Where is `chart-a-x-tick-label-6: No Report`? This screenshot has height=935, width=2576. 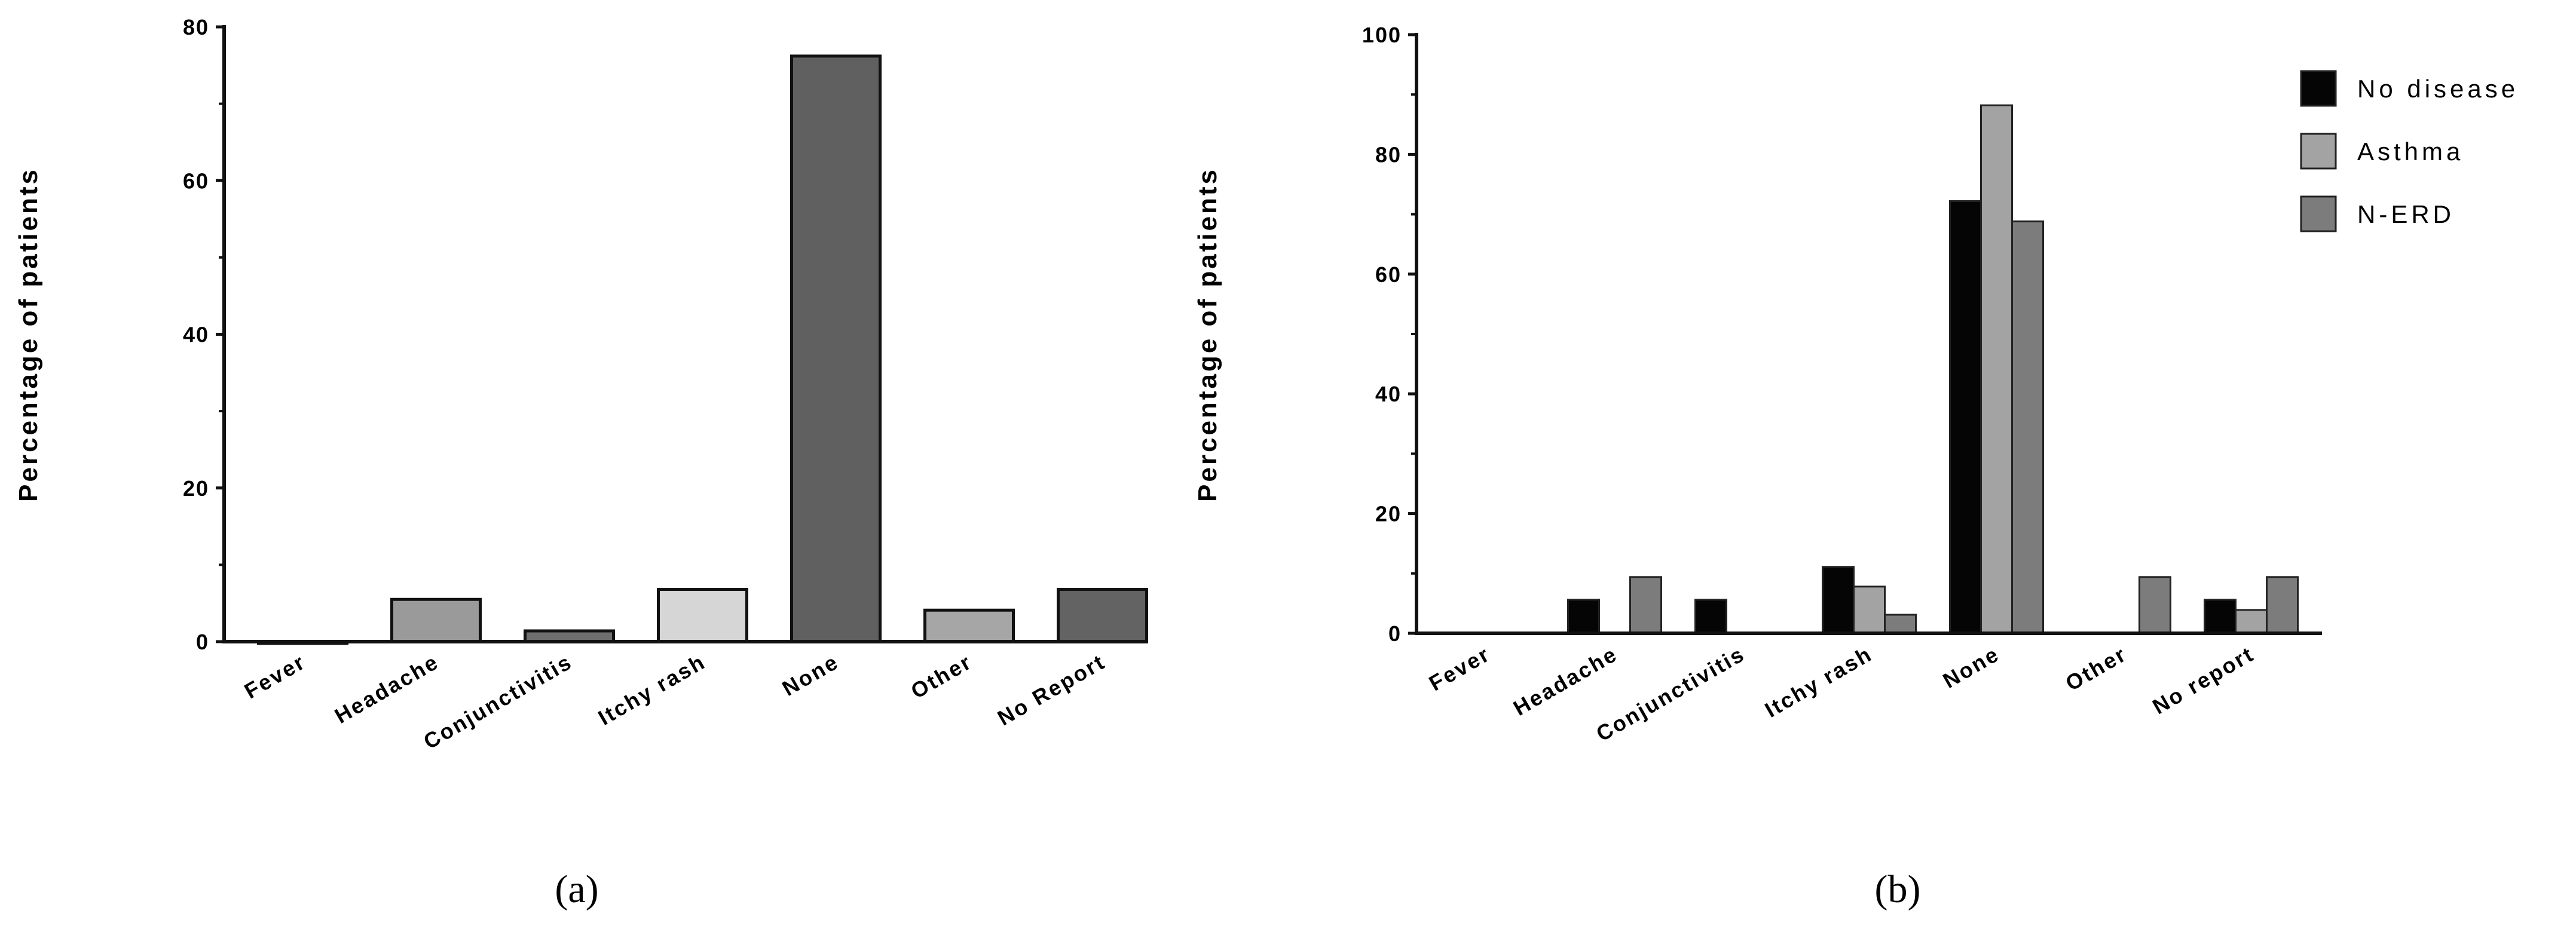
chart-a-x-tick-label-6: No Report is located at coordinates (1051, 689).